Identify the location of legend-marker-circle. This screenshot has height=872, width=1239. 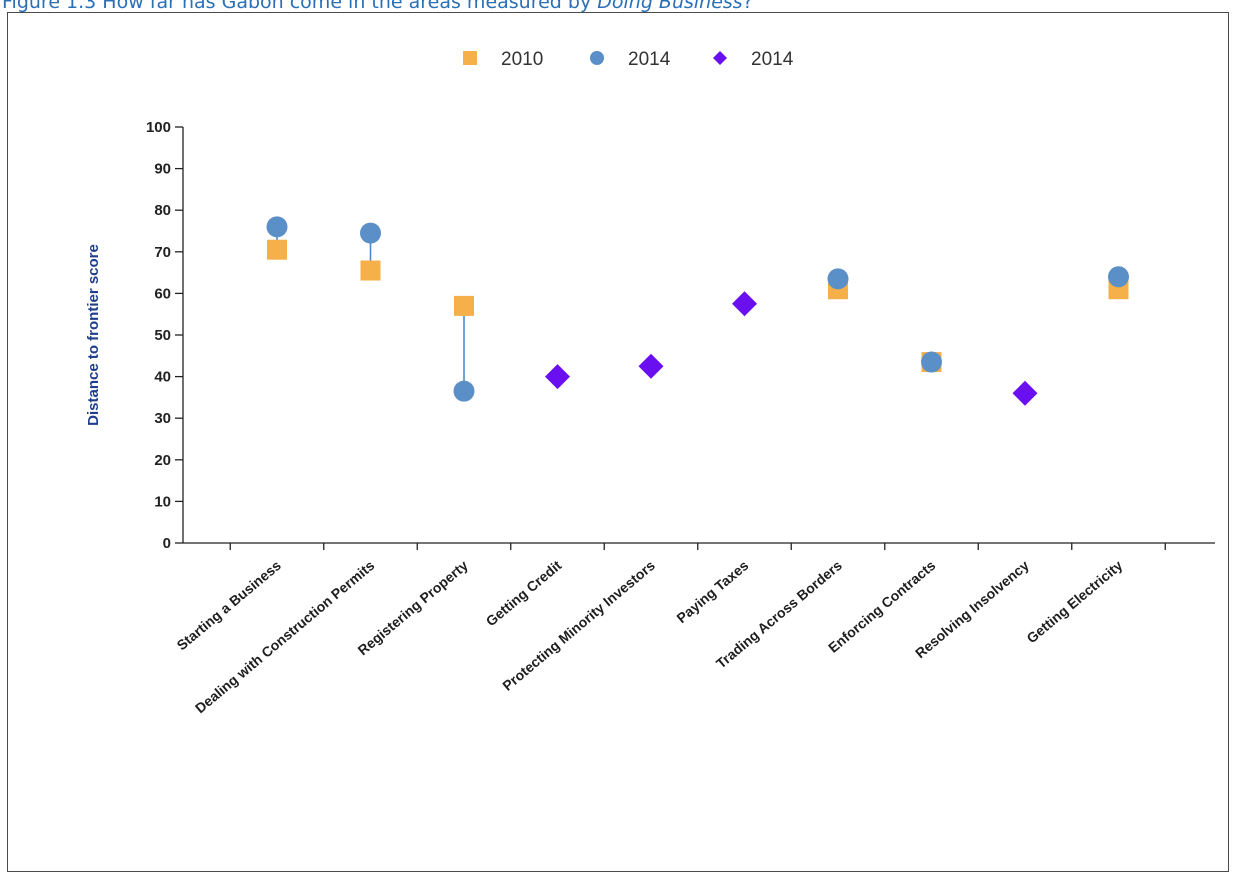
(597, 58).